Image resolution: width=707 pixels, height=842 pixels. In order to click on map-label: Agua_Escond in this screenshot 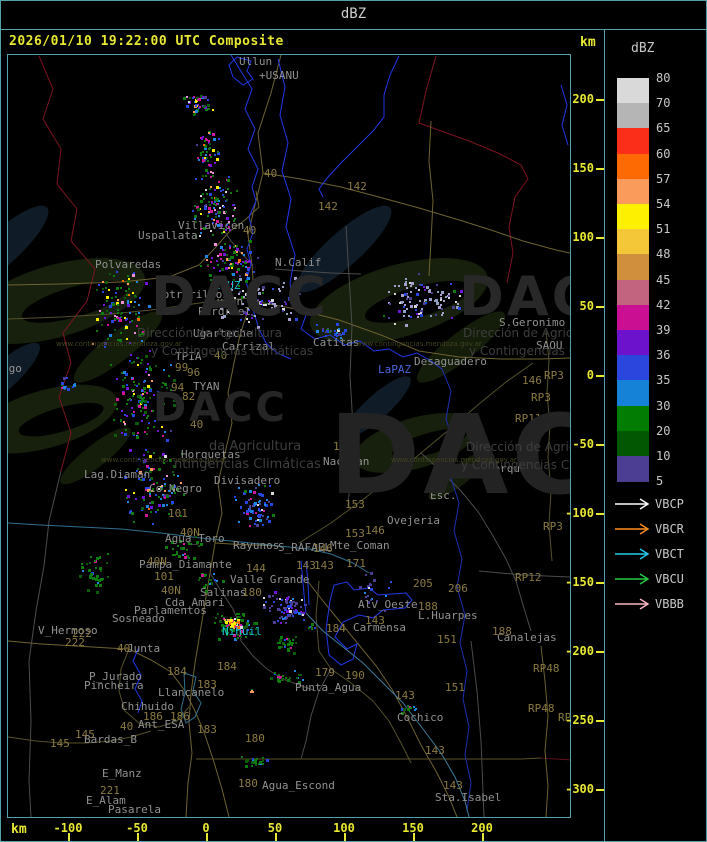, I will do `click(298, 785)`.